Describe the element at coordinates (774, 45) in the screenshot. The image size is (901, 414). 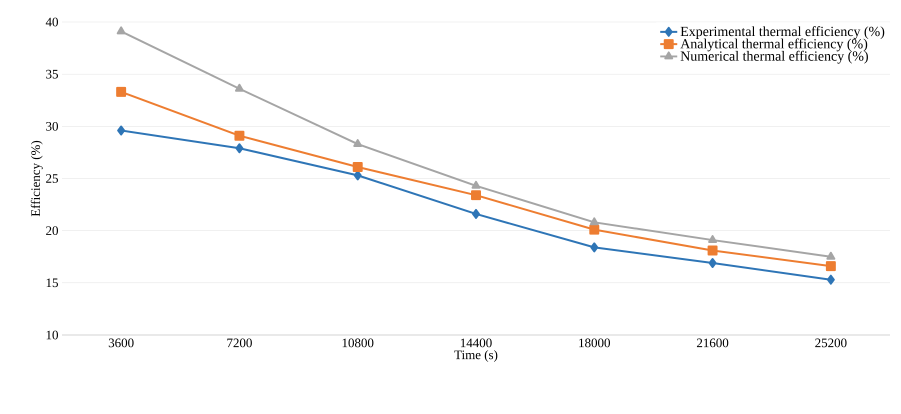
I see `legend-label: Analytical thermal efficiency (%)` at that location.